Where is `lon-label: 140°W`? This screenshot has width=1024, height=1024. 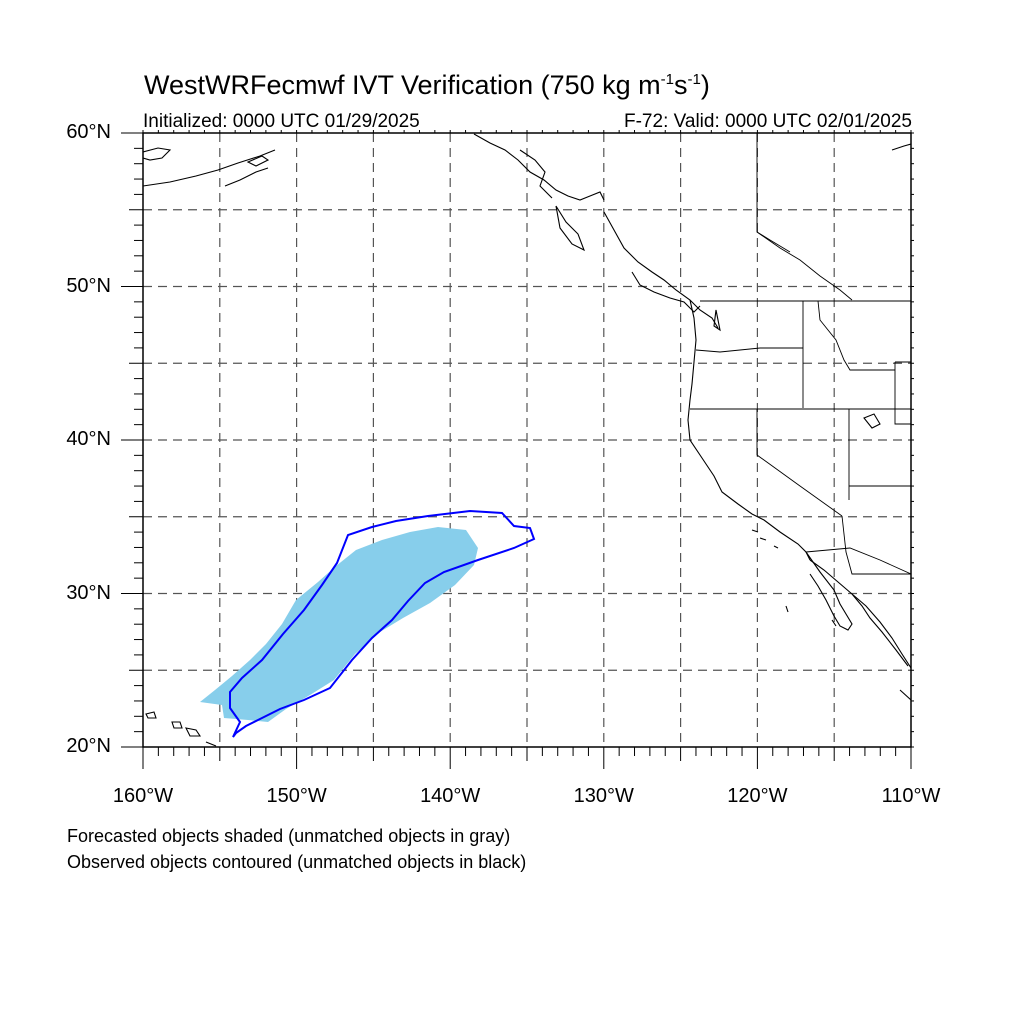 lon-label: 140°W is located at coordinates (450, 796).